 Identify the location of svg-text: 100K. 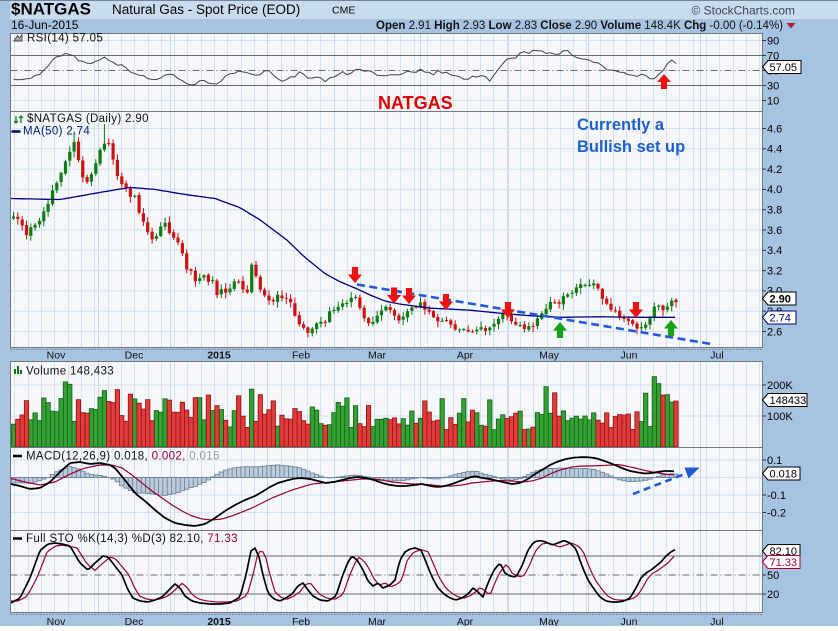
(780, 417).